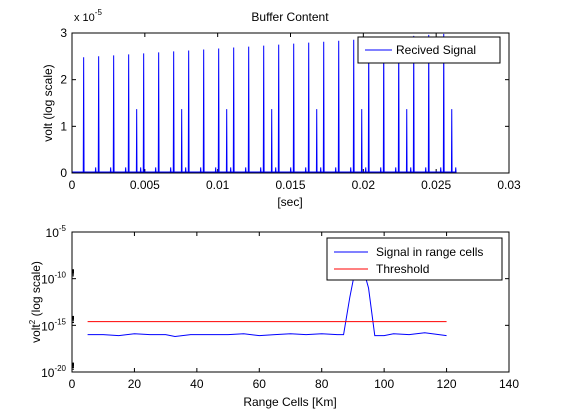 This screenshot has width=561, height=420. Describe the element at coordinates (72, 185) in the screenshot. I see `chart1-x-tick-label: 0` at that location.